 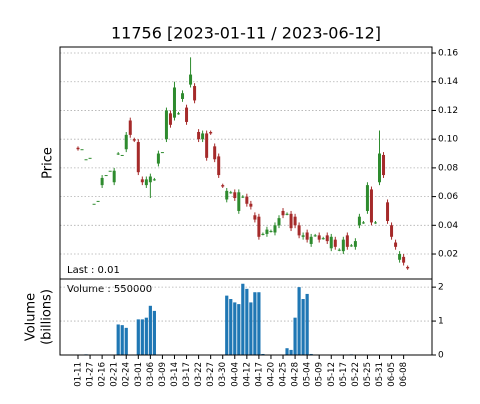 What do you see at coordinates (151, 374) in the screenshot?
I see `x-tick-label: 03-06` at bounding box center [151, 374].